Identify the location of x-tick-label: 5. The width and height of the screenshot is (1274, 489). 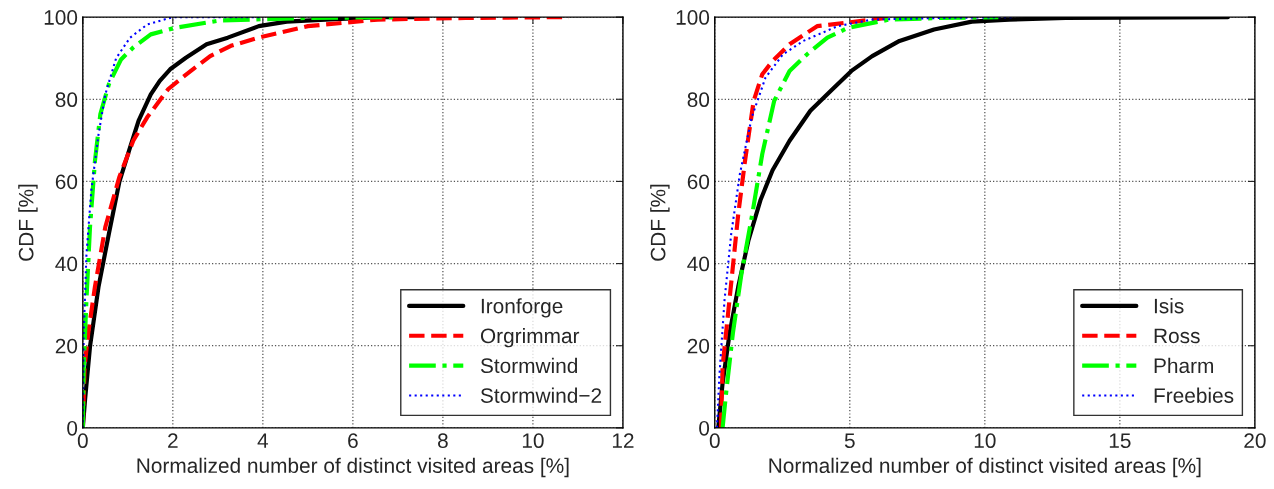
(849, 441).